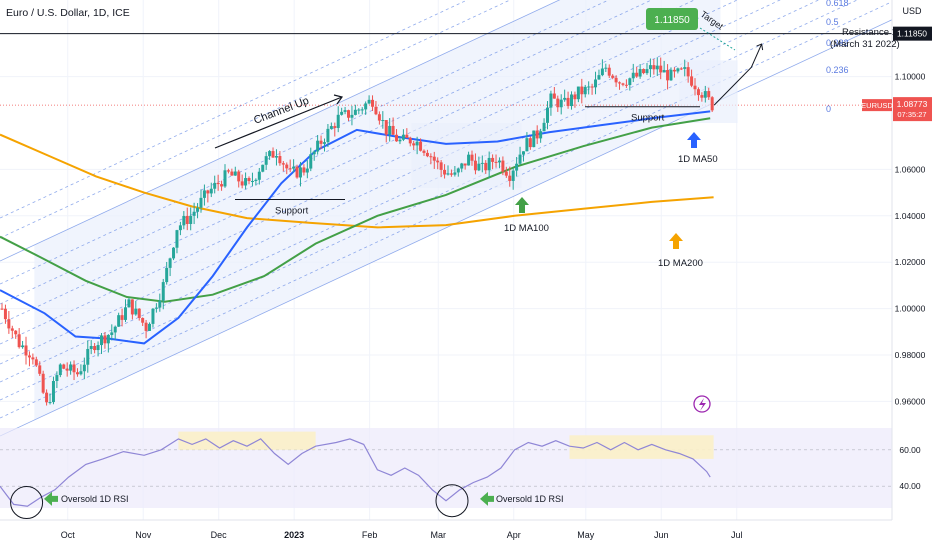 This screenshot has height=555, width=932. I want to click on x-tick-label: Dec, so click(219, 535).